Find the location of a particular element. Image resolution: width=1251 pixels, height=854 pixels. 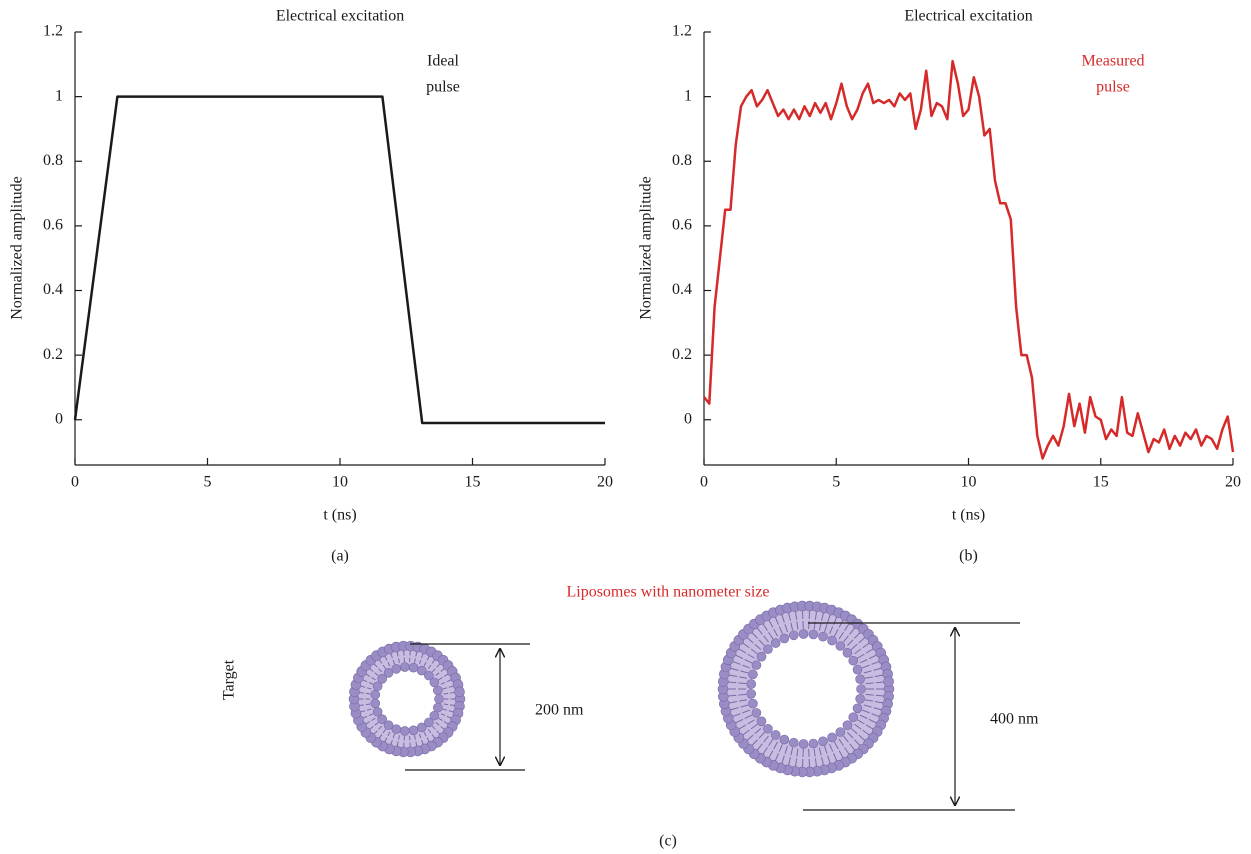

panel-c-title: Liposomes with nanometer size is located at coordinates (667, 592).